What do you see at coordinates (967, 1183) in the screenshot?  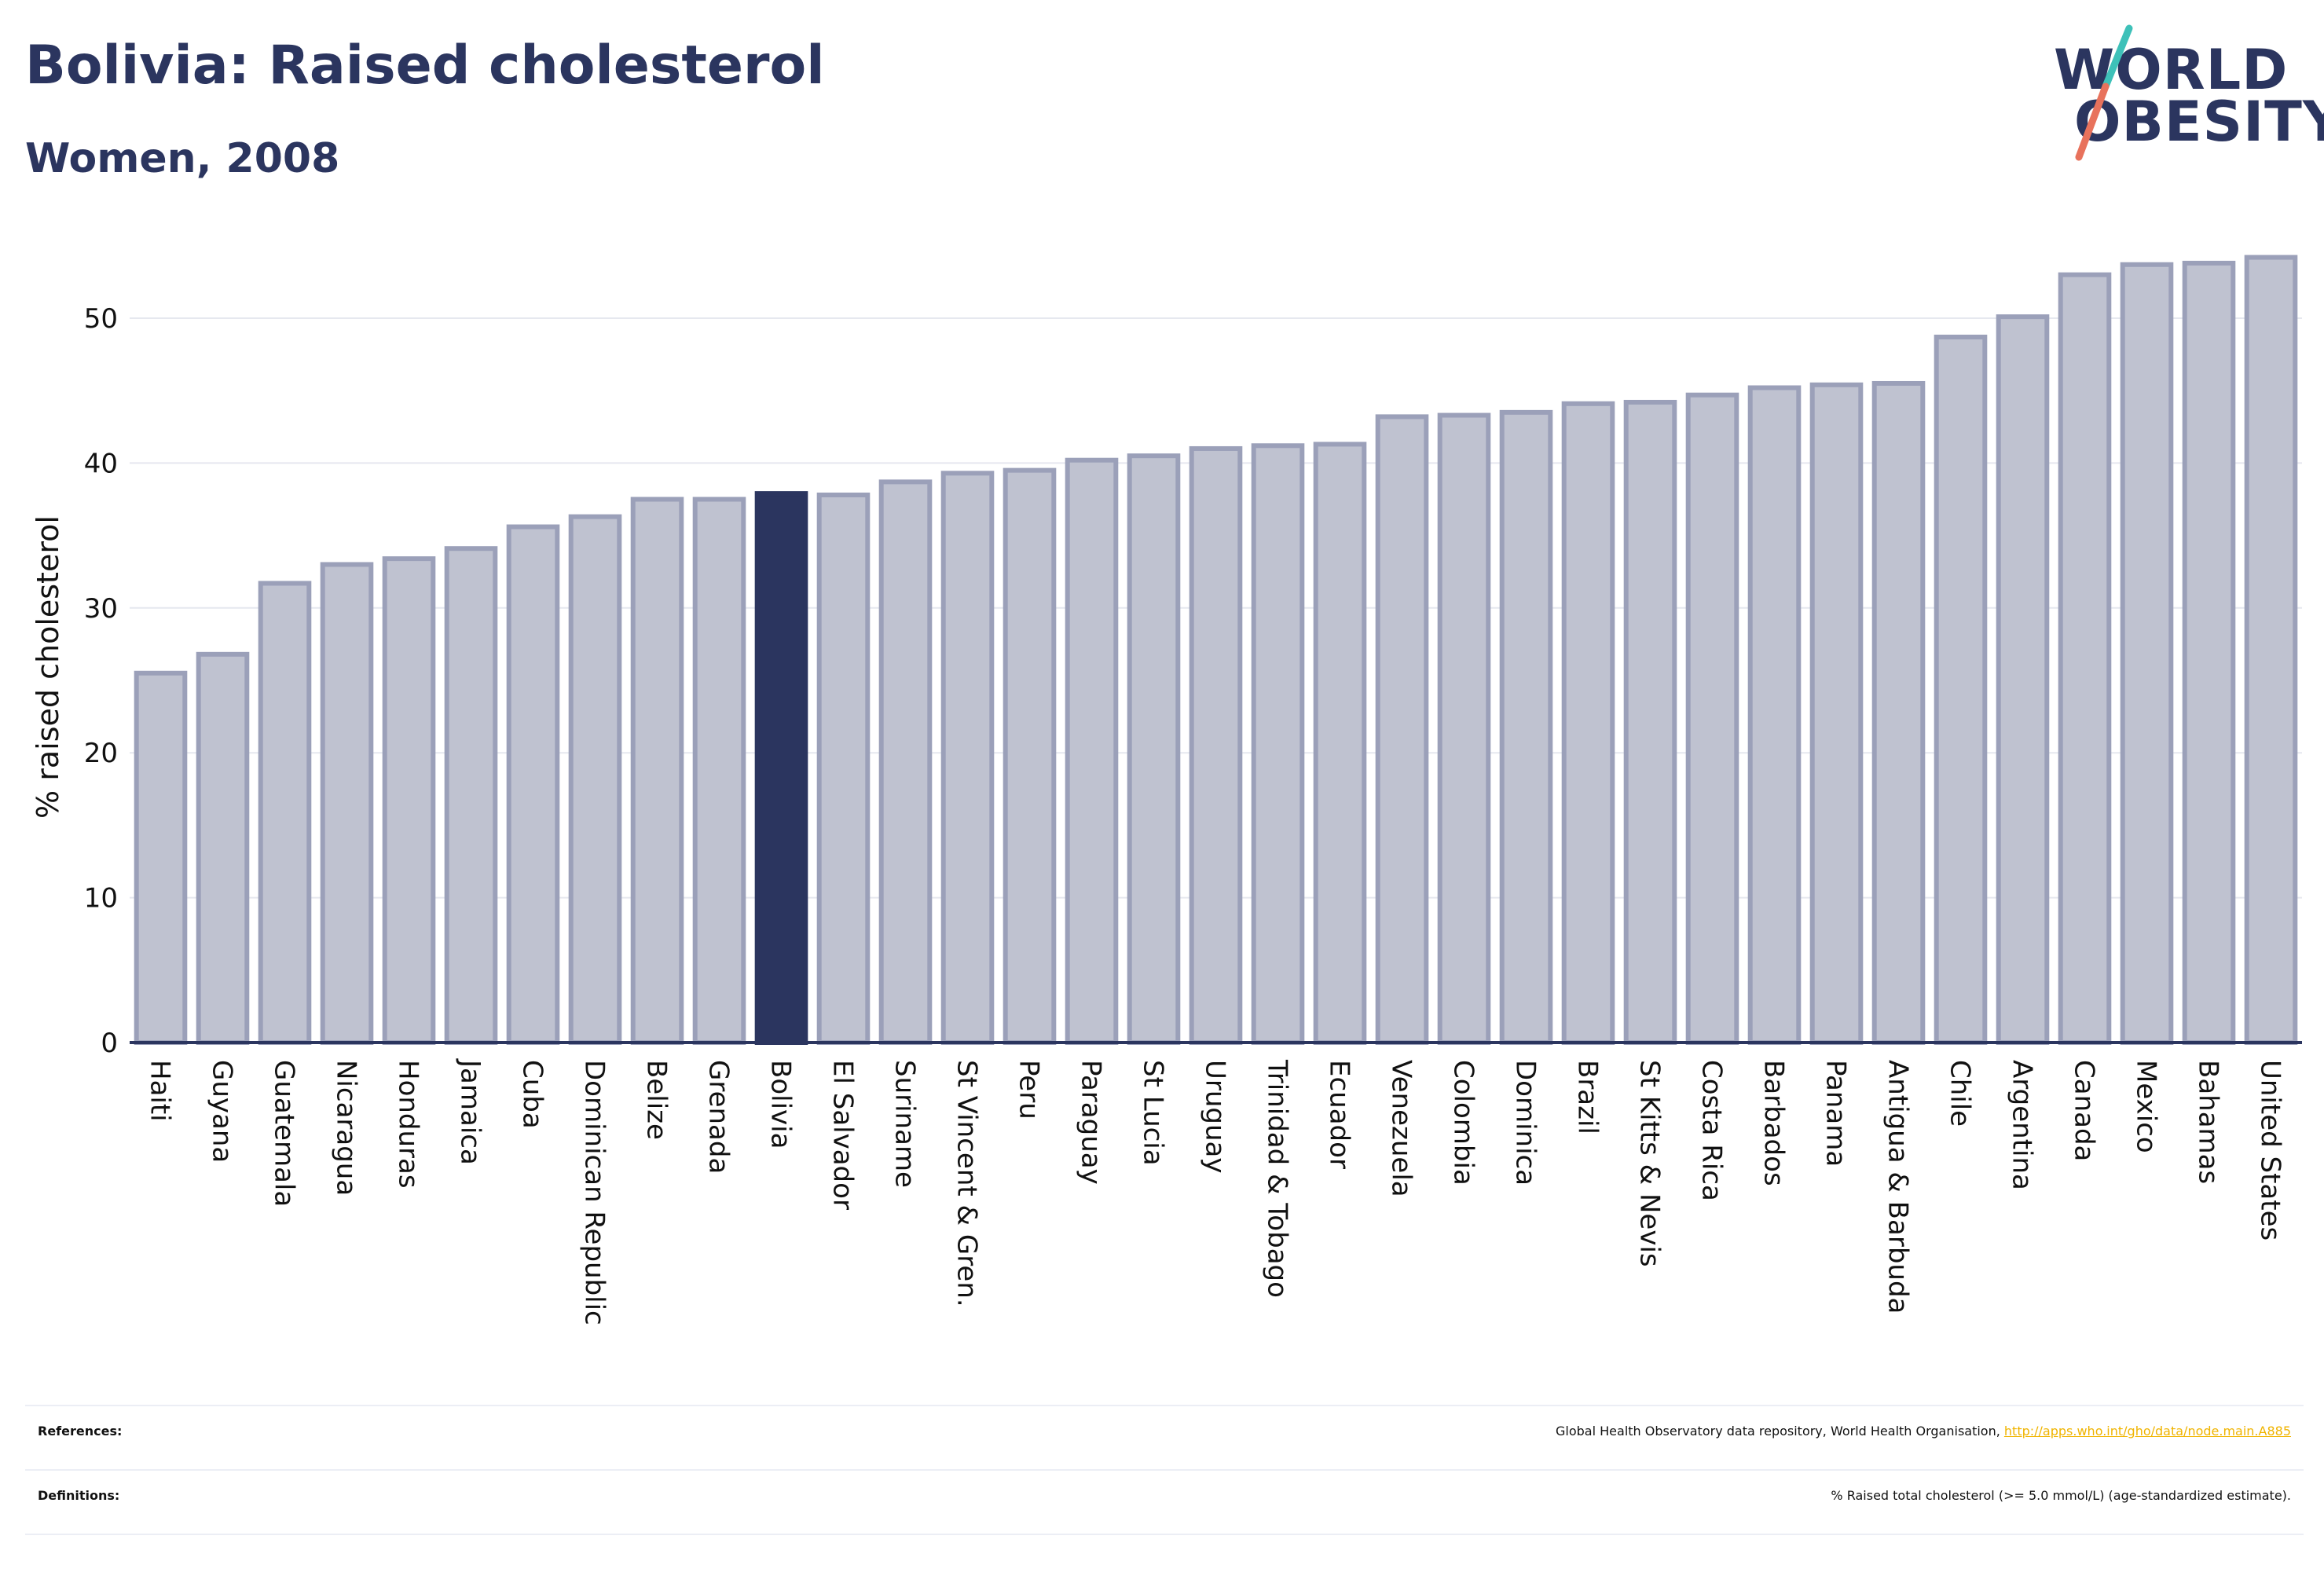 I see `x-tick-label: St Vincent & Gren.` at bounding box center [967, 1183].